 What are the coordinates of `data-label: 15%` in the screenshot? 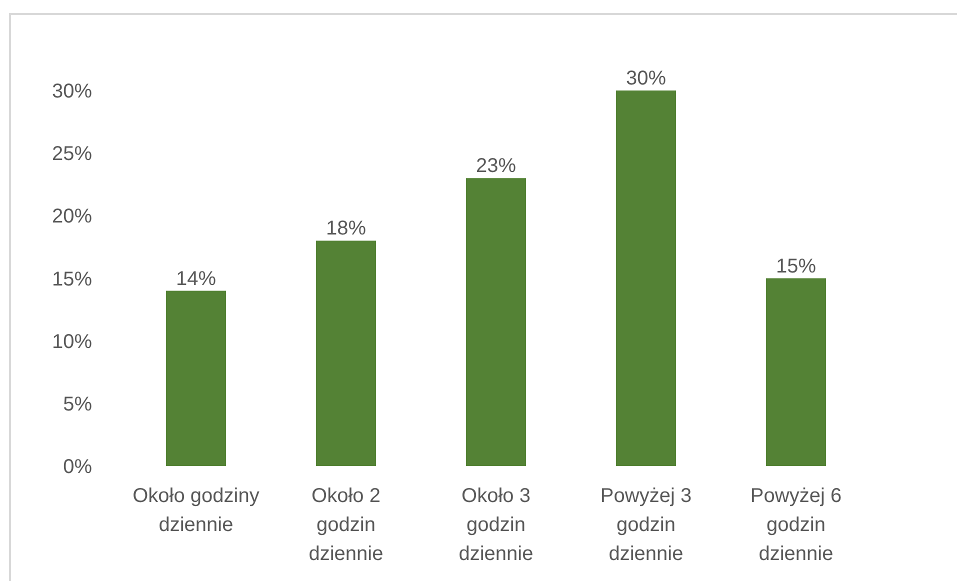 It's located at (796, 266).